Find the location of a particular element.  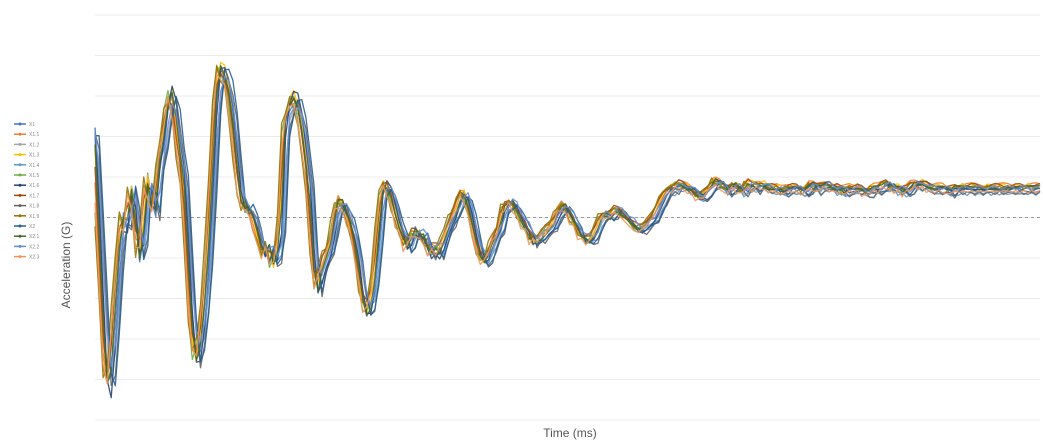

legend-label: X1.8 is located at coordinates (34, 207).